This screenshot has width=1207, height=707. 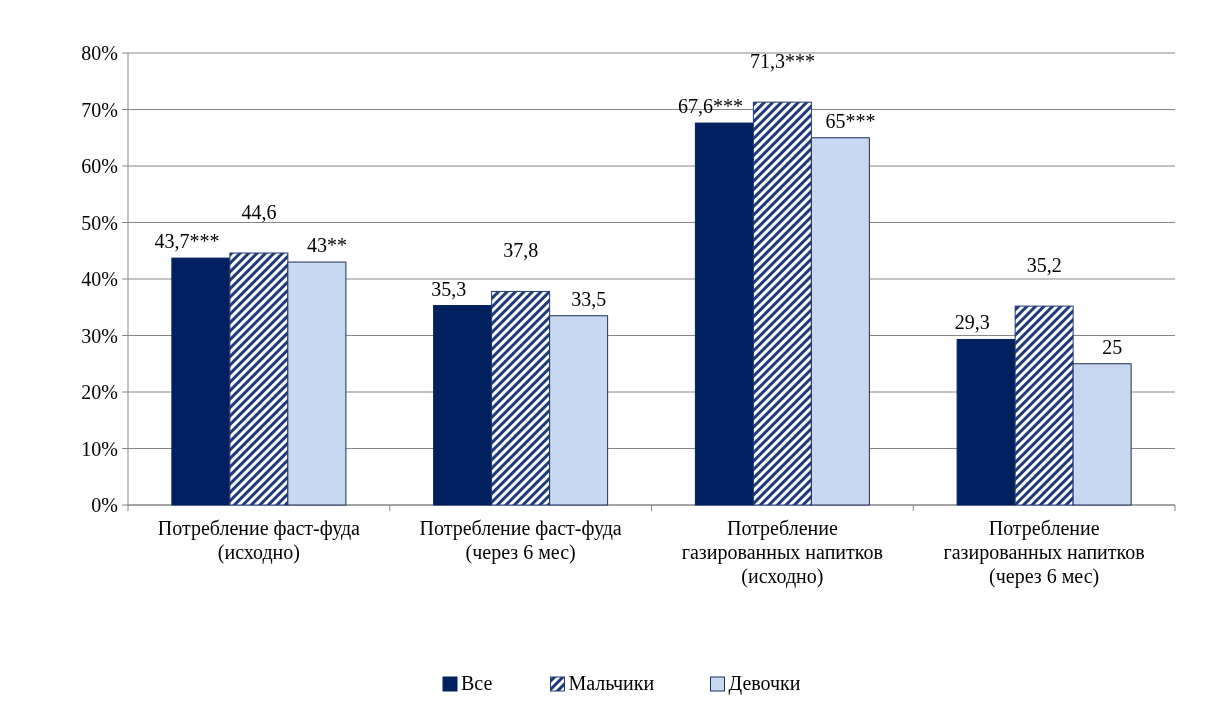 I want to click on y-tick-label: 30%, so click(x=99, y=335).